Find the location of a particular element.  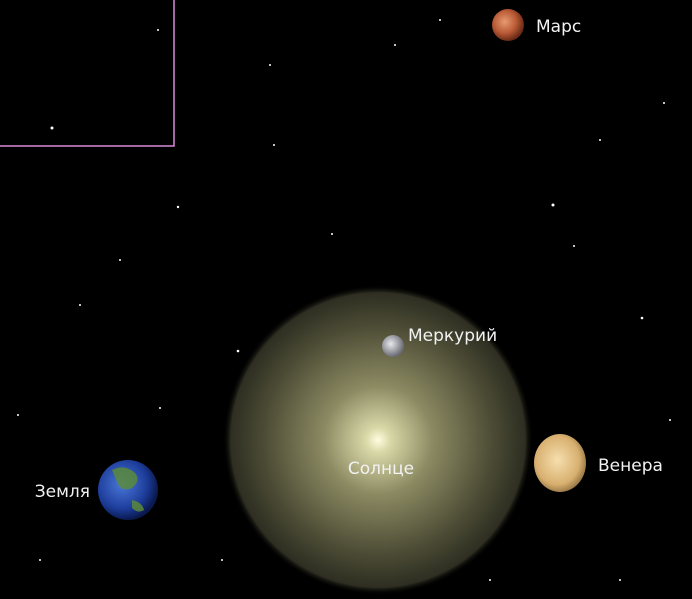

planet-label: Марс is located at coordinates (558, 27).